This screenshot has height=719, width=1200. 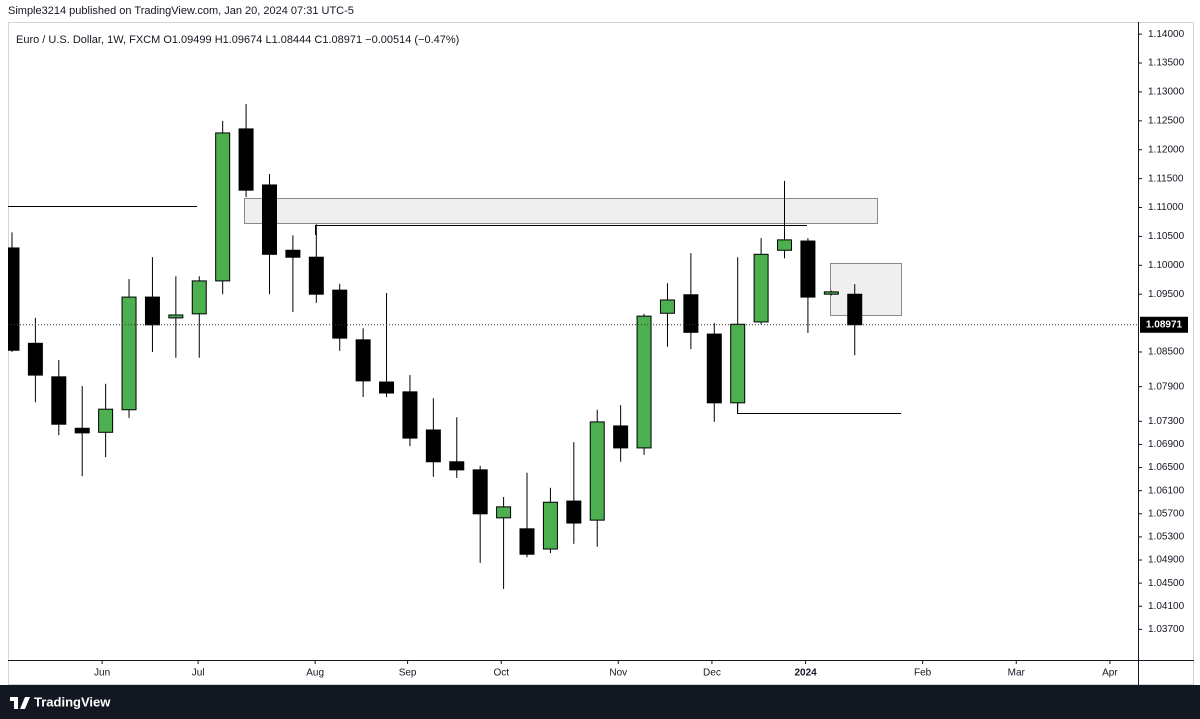 I want to click on x-tick-label: Jun, so click(x=102, y=673).